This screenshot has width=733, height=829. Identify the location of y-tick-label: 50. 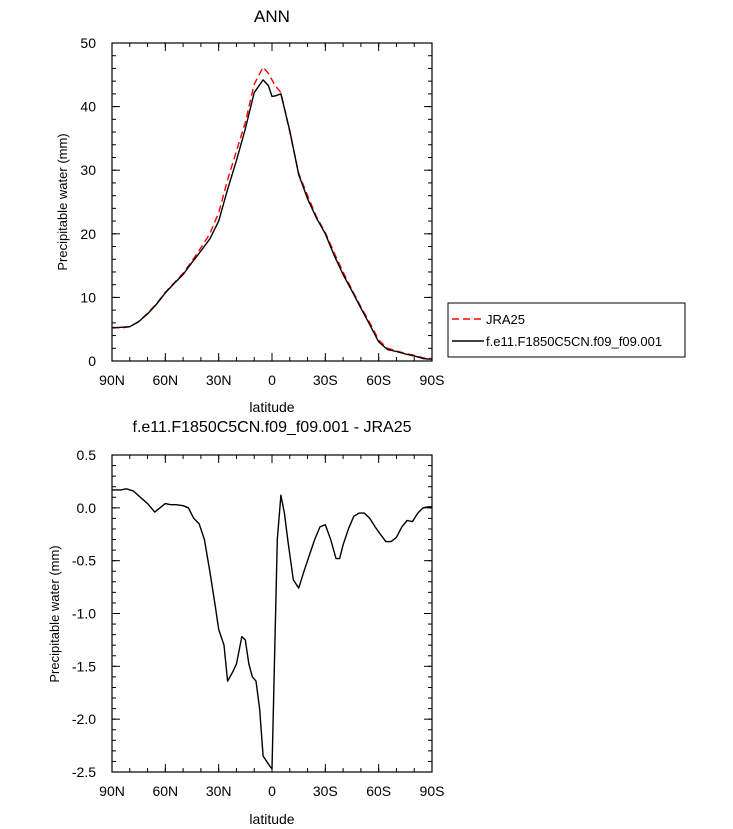
(88, 43).